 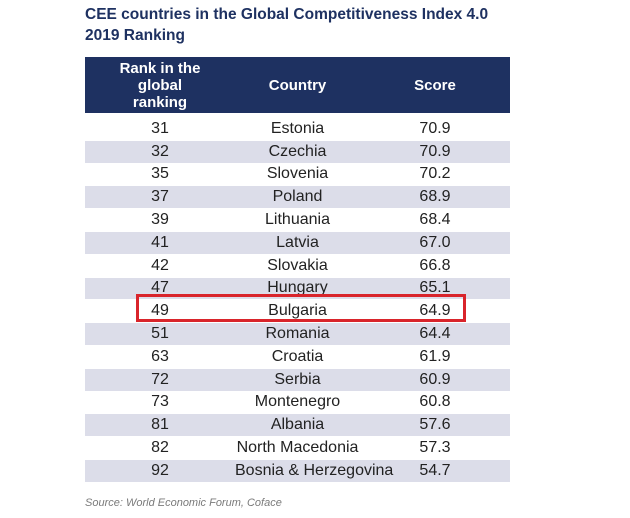 I want to click on score-cell: 60.8, so click(x=435, y=402).